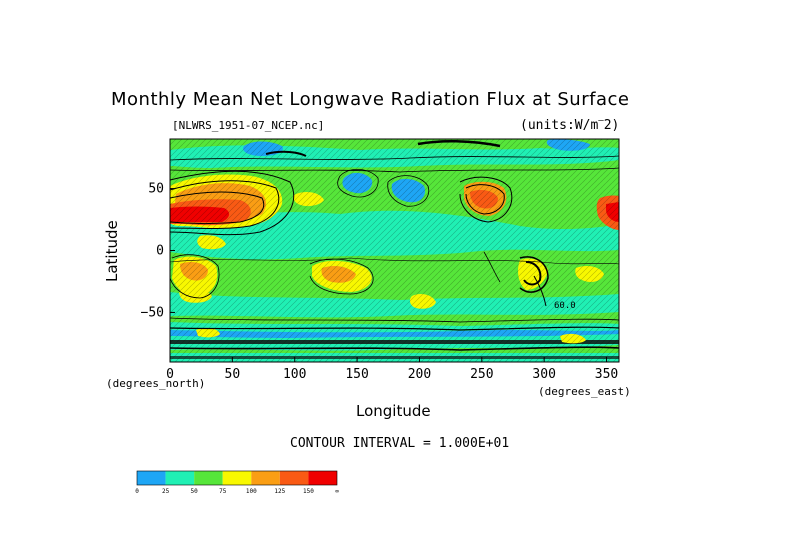 This screenshot has width=789, height=558. I want to click on dataset-label: [NLWRS_1951-07_NCEP.nc], so click(248, 125).